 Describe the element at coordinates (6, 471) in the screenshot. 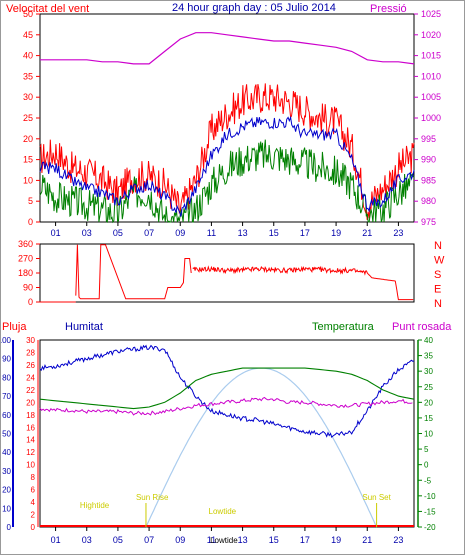

I see `humidity-tick-label: 30` at that location.